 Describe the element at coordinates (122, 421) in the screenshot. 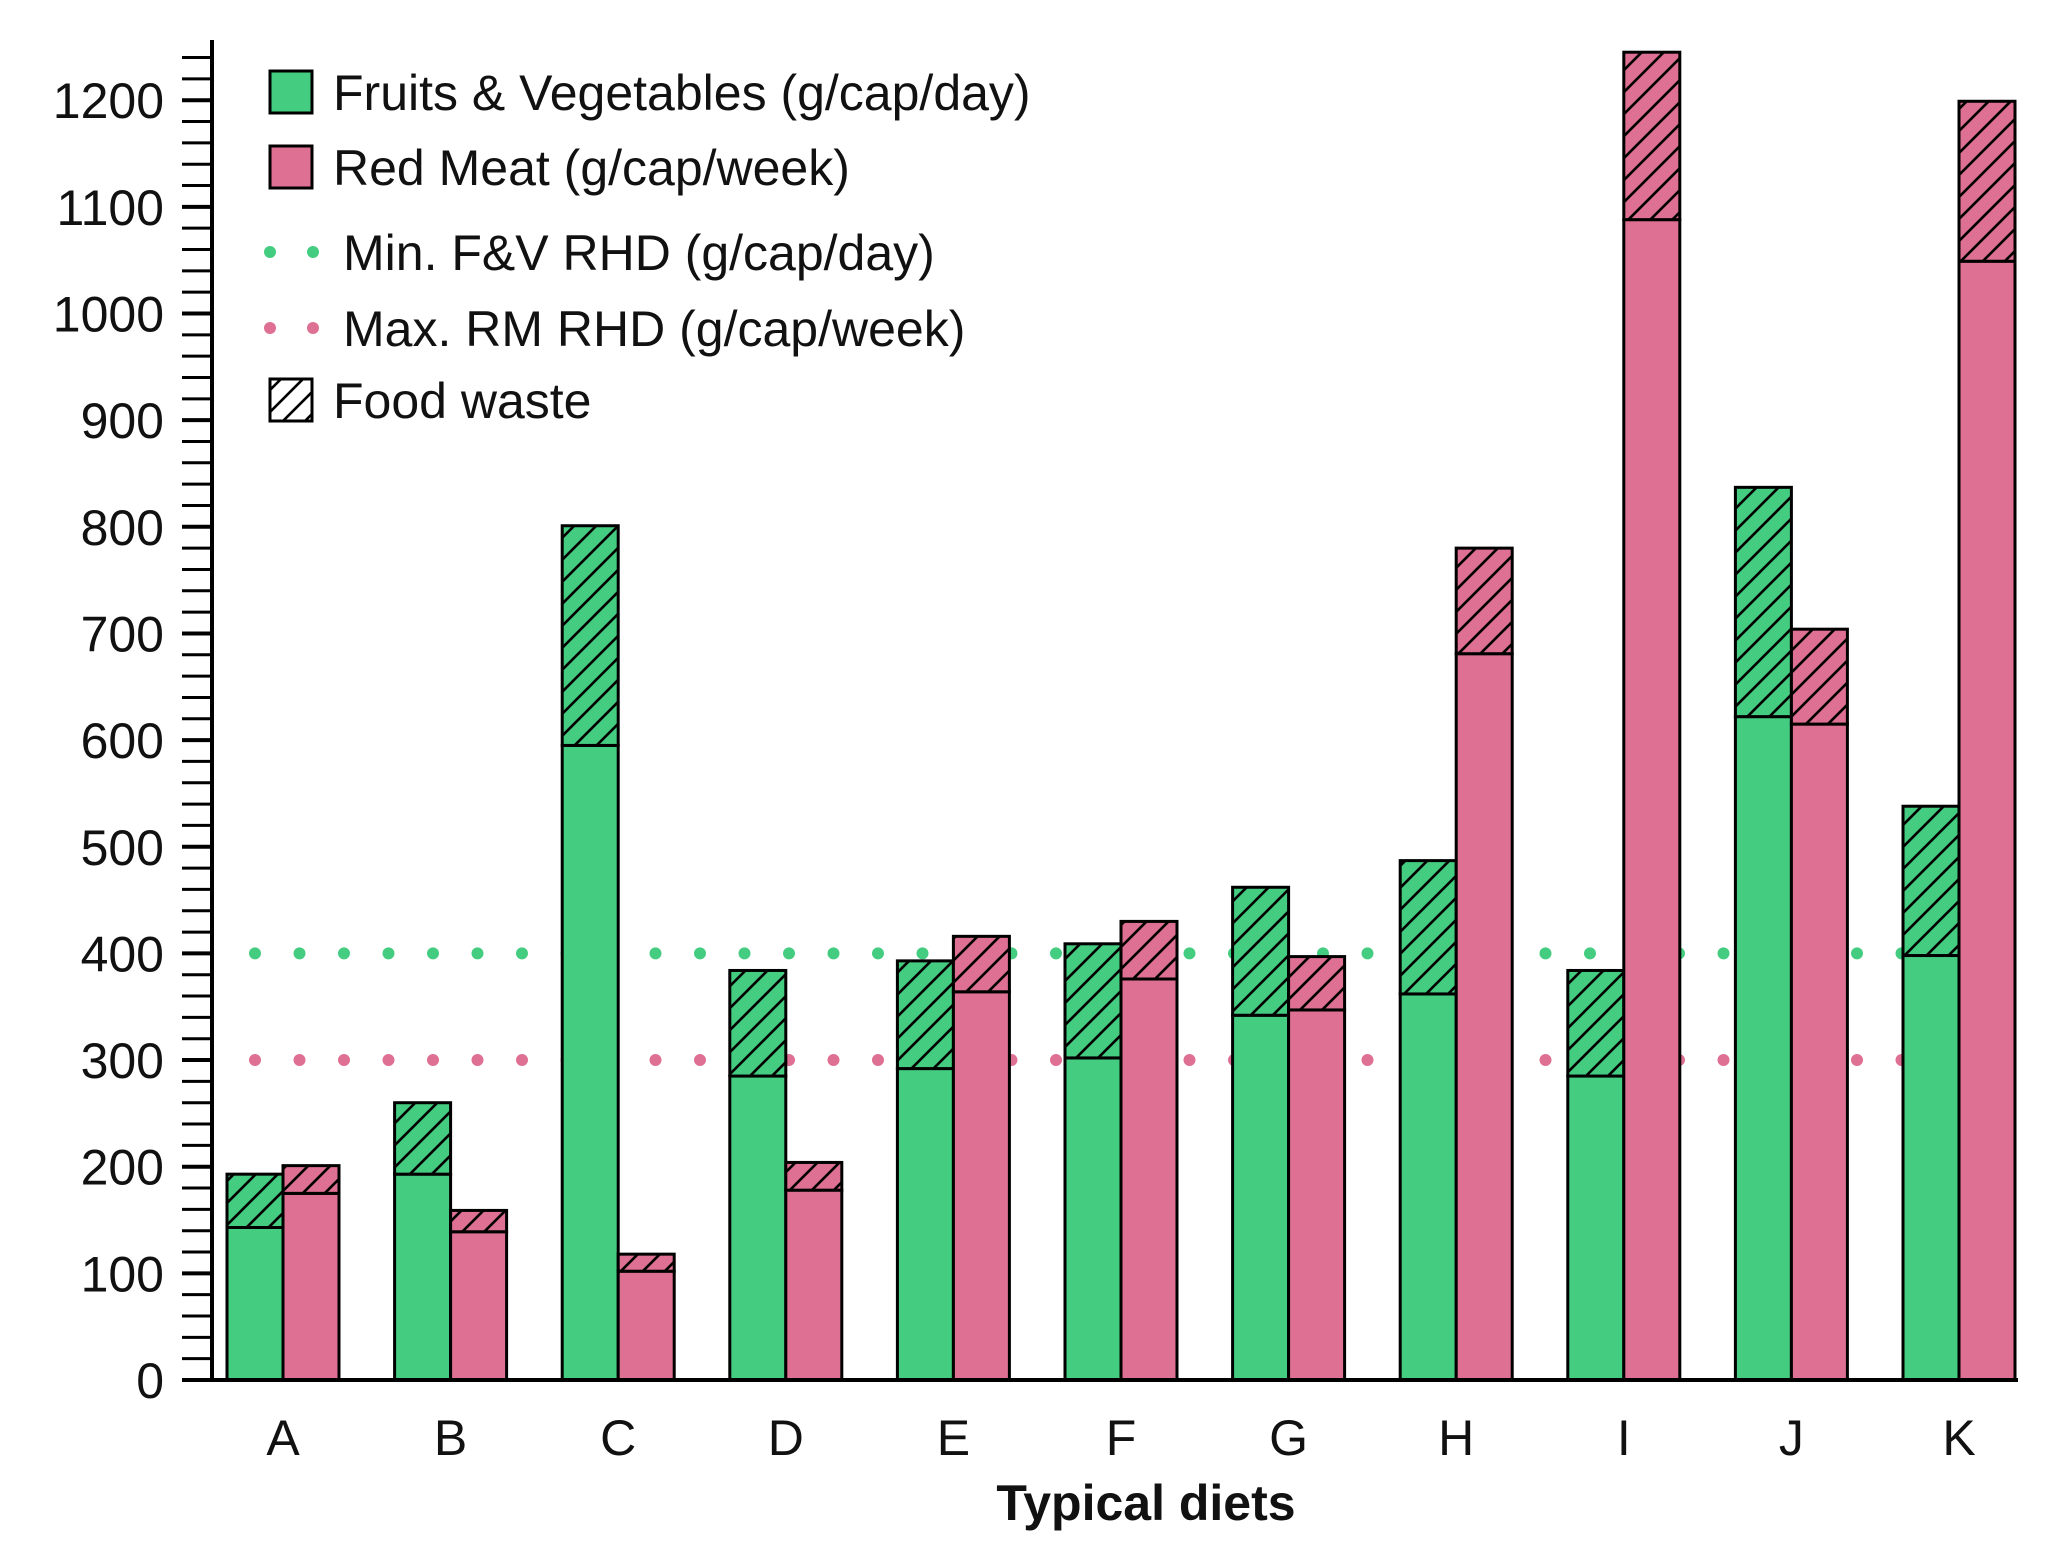

I see `y-tick-label: 900` at that location.